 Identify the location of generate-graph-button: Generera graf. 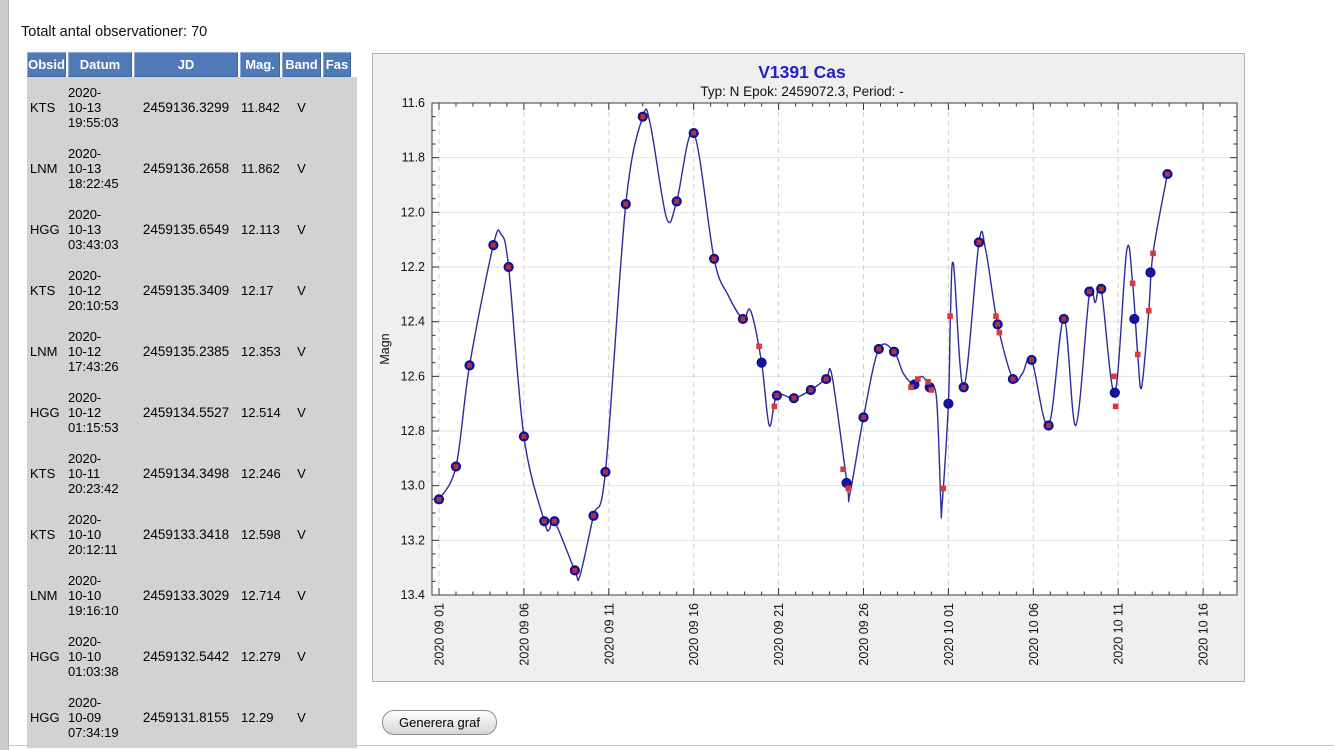
(439, 722).